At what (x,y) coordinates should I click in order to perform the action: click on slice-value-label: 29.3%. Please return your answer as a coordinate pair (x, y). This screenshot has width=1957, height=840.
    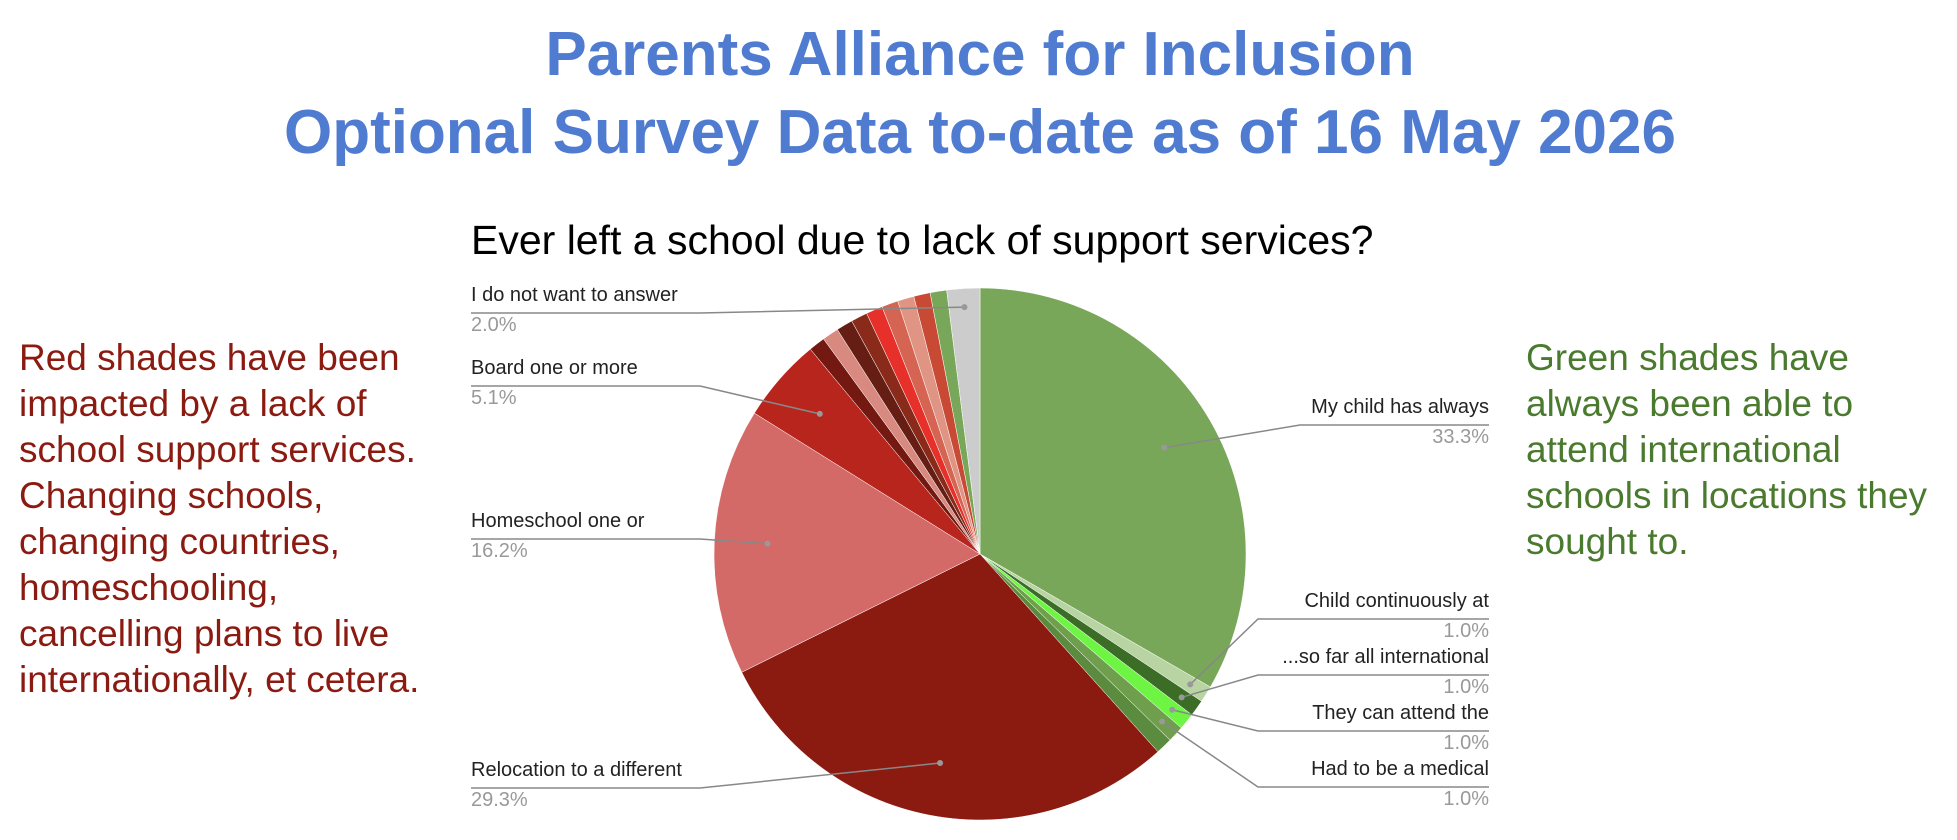
    Looking at the image, I should click on (499, 800).